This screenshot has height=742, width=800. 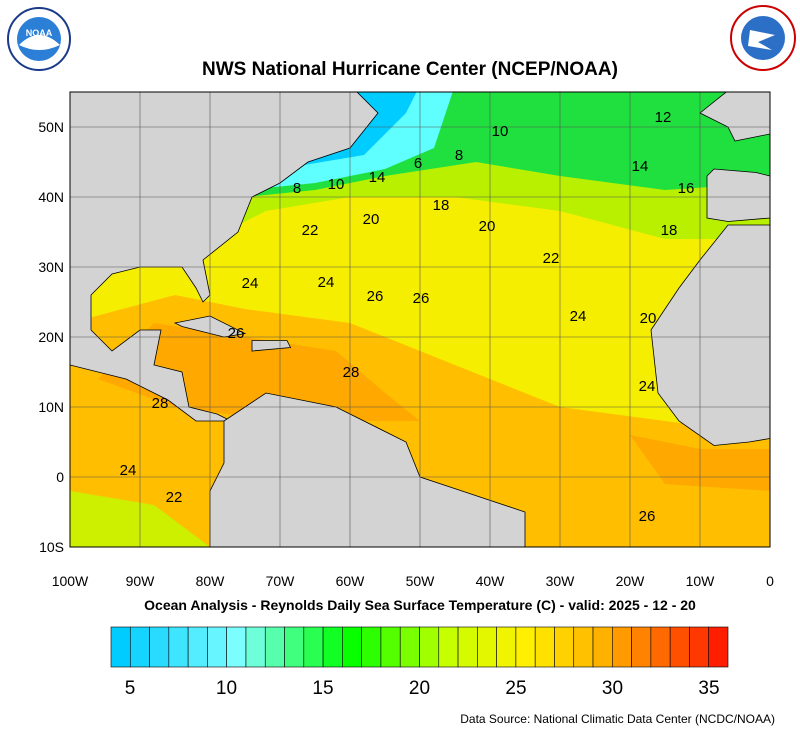 What do you see at coordinates (281, 581) in the screenshot?
I see `lon-label: 70W` at bounding box center [281, 581].